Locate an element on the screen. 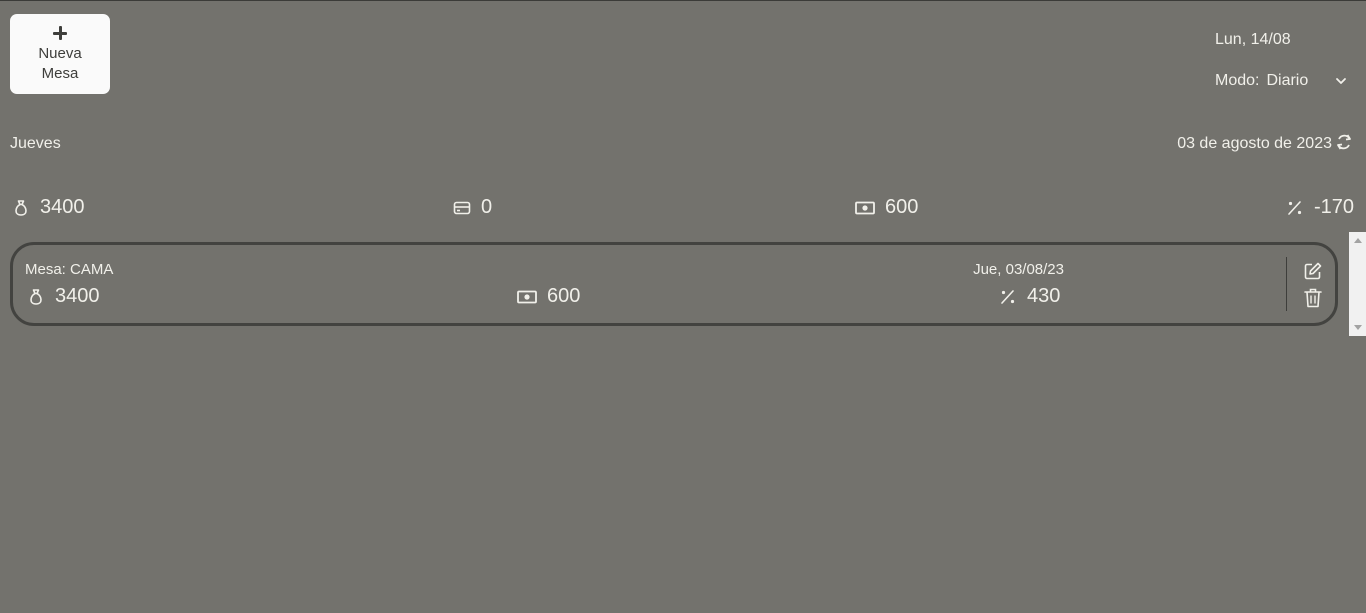 Image resolution: width=1366 pixels, height=613 pixels. table-bag: 3400 is located at coordinates (63, 296).